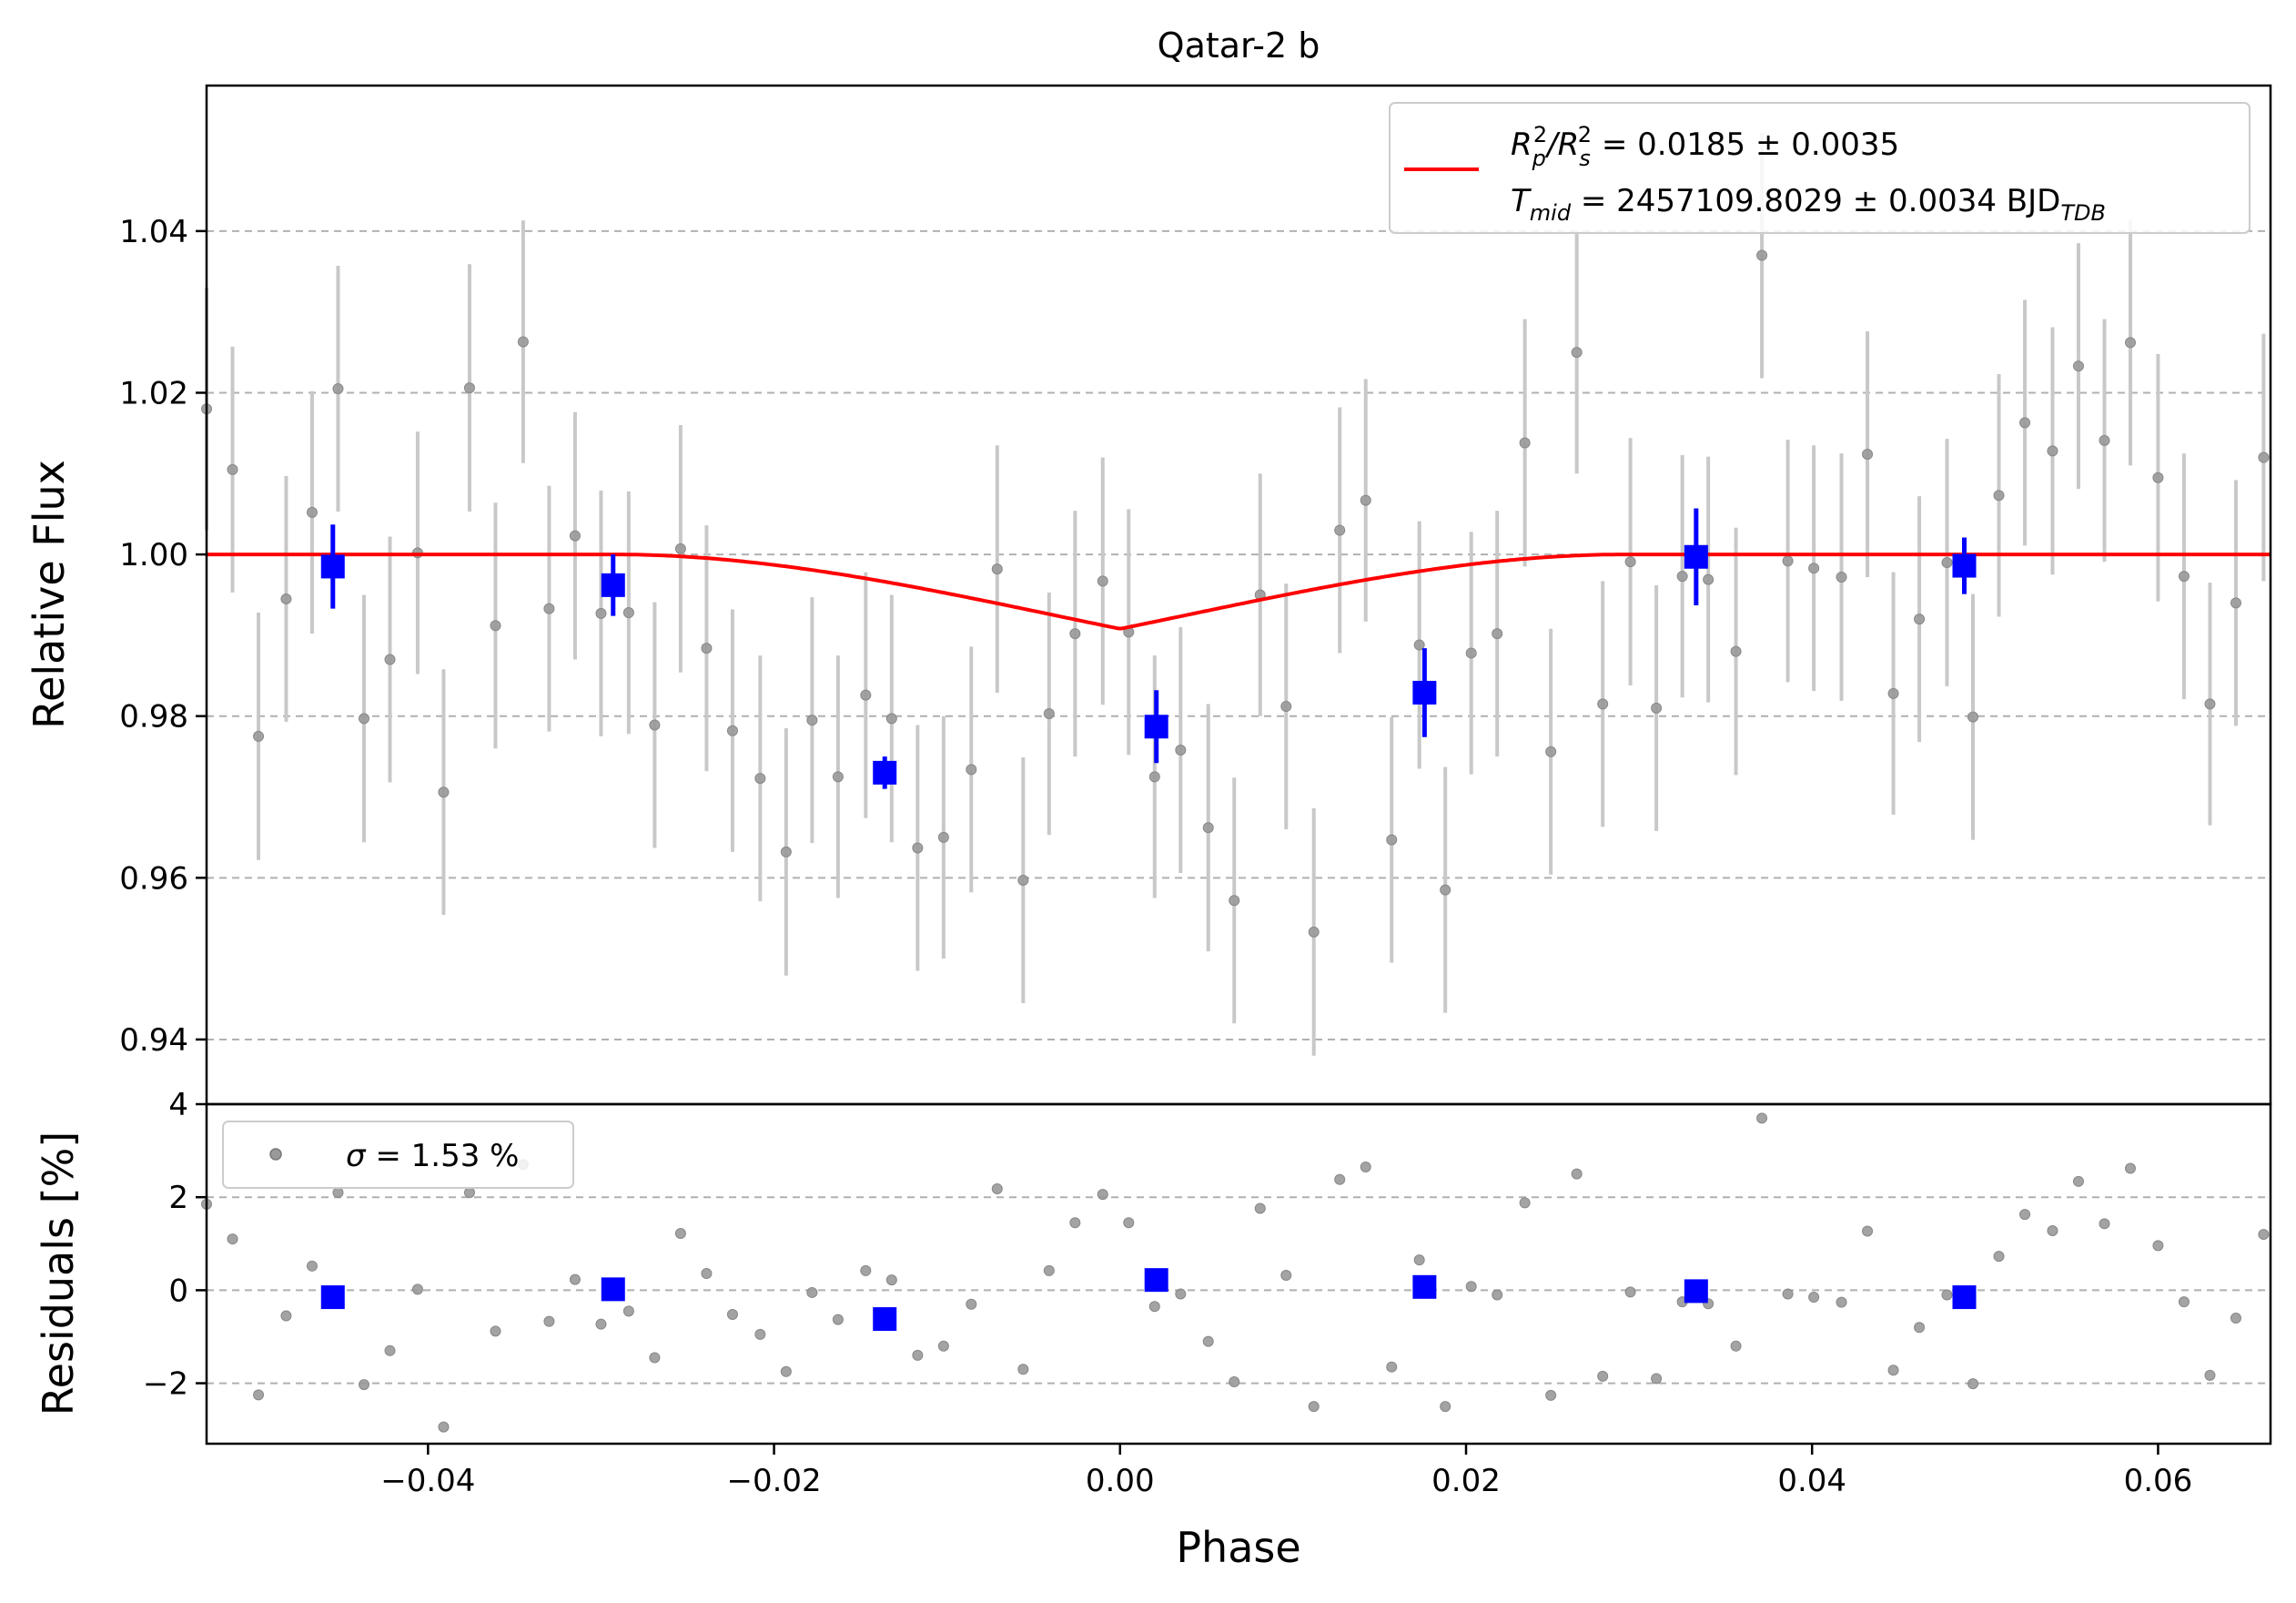  I want to click on top-ytick-label: 1.04, so click(153, 232).